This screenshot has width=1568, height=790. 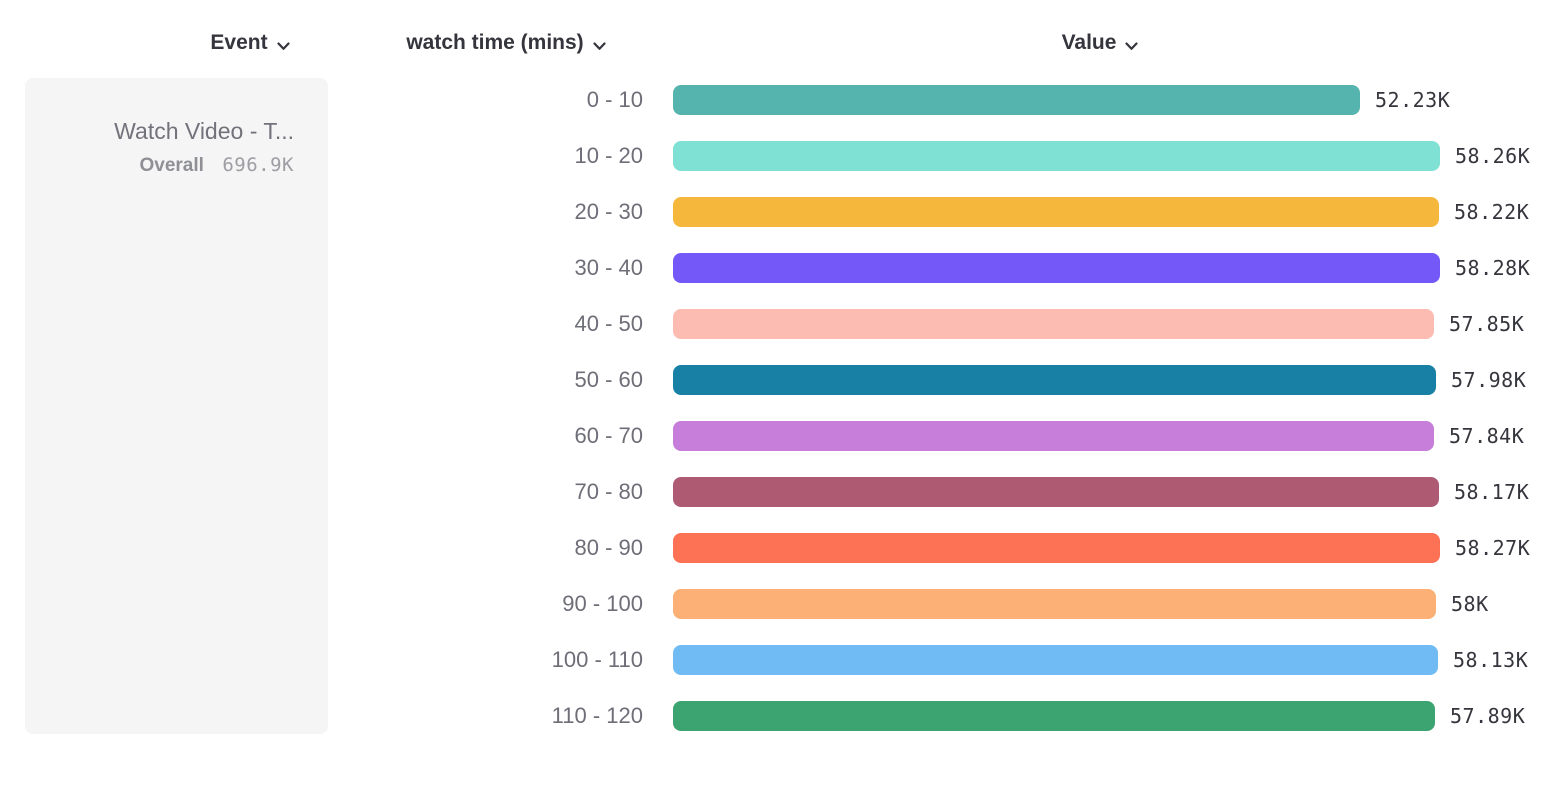 What do you see at coordinates (171, 165) in the screenshot?
I see `overall-label: Overall` at bounding box center [171, 165].